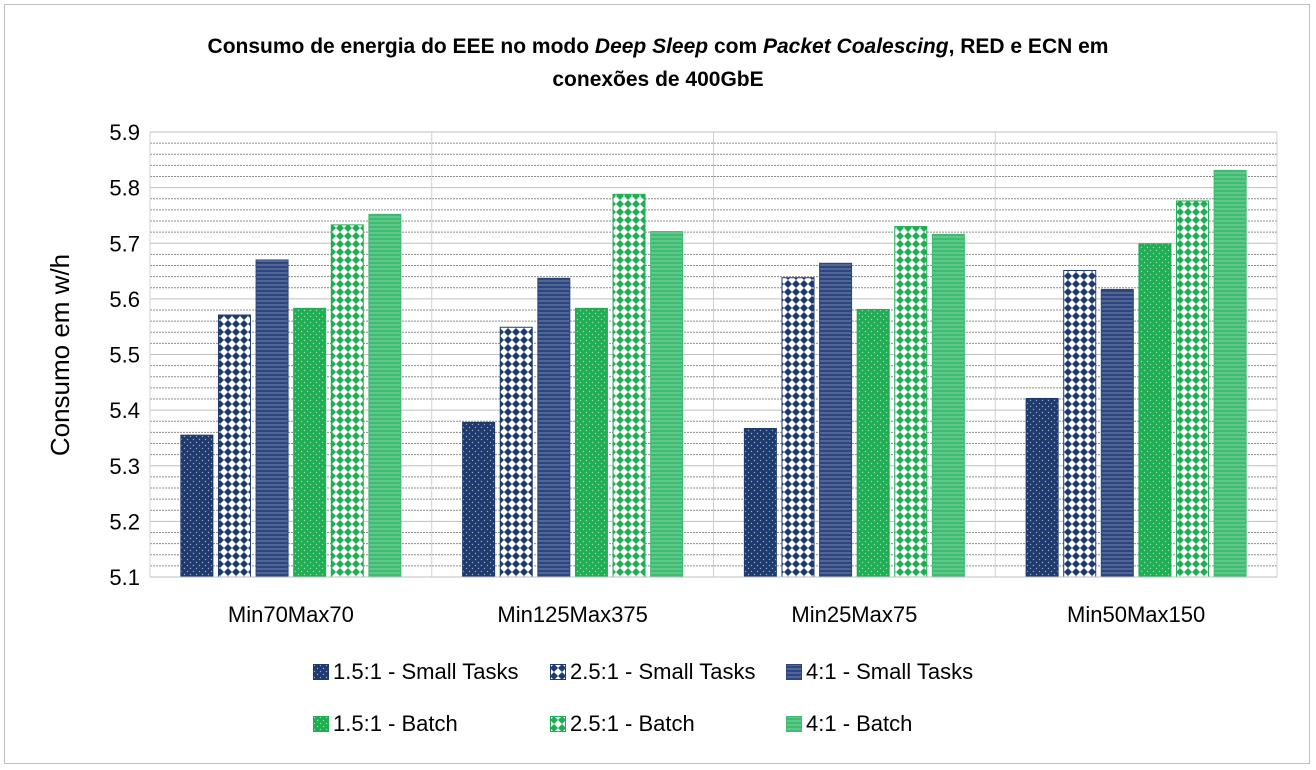  What do you see at coordinates (658, 79) in the screenshot?
I see `title-line-2: conexões de 400GbE` at bounding box center [658, 79].